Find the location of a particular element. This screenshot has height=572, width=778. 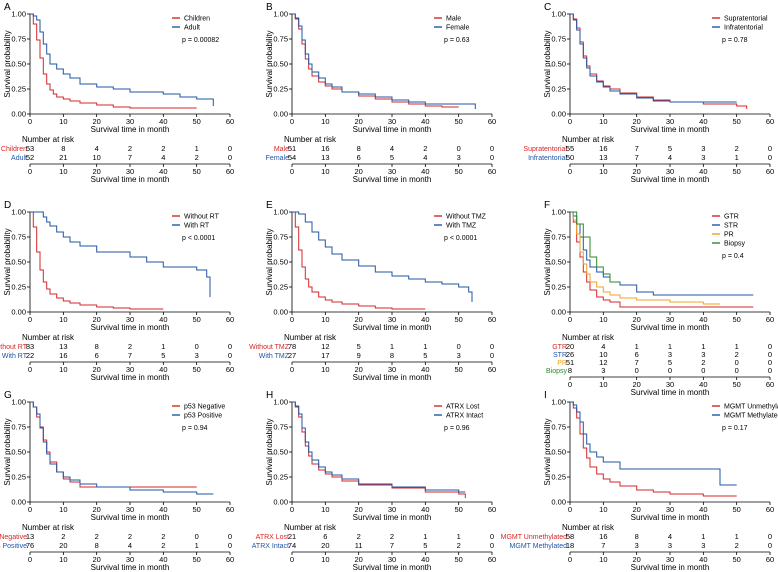

risk-value: 16 is located at coordinates (325, 148).